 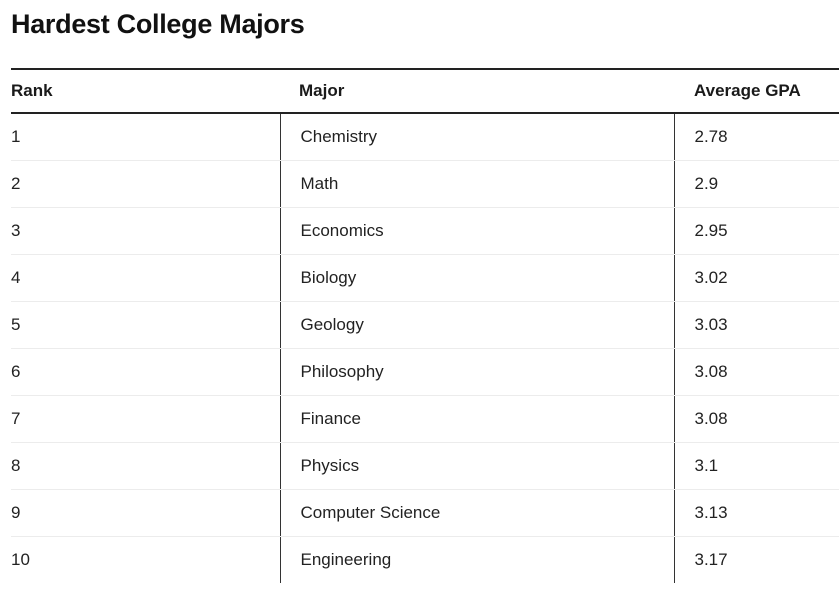 I want to click on cell-major: Biology, so click(x=476, y=278).